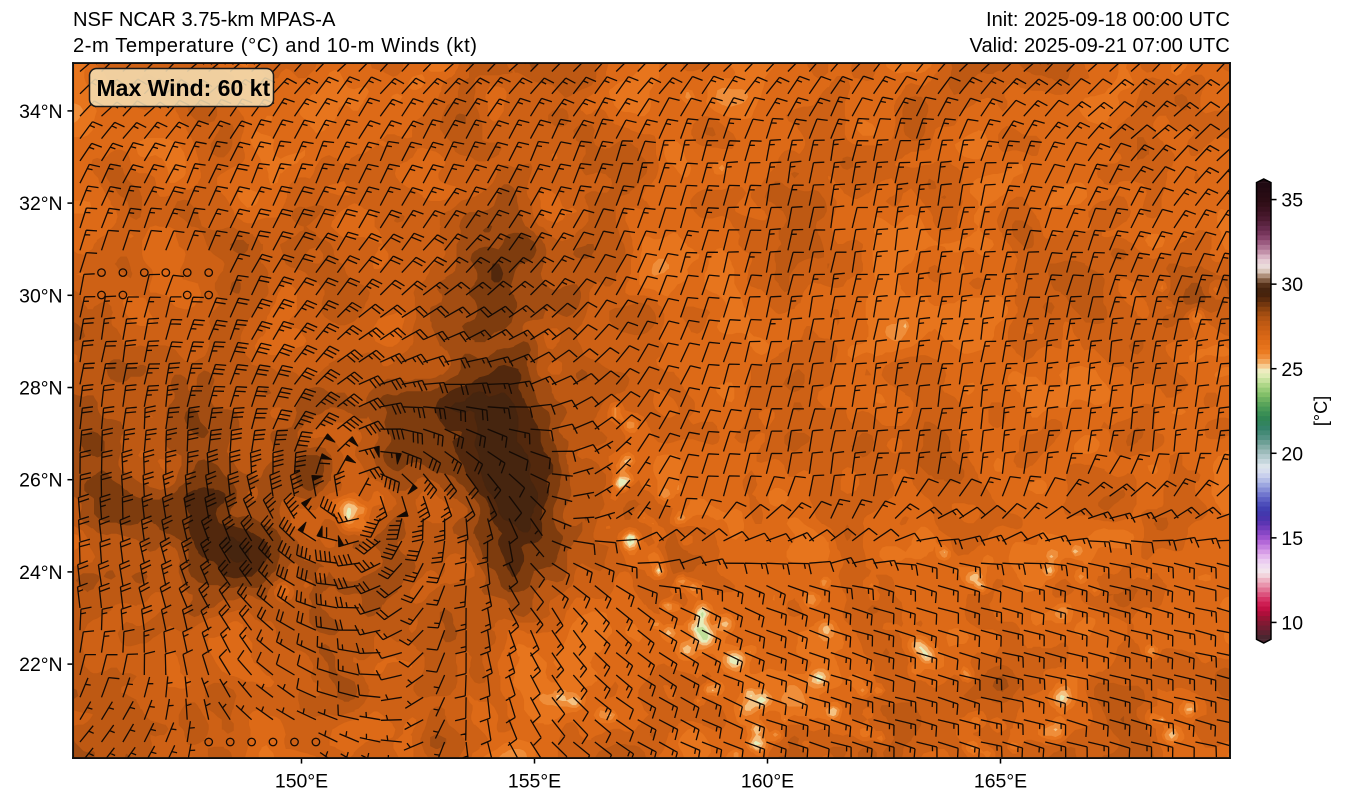 This screenshot has width=1349, height=803. What do you see at coordinates (1108, 20) in the screenshot?
I see `svg-text: Init: 2025-09-18 00:00 UTC` at bounding box center [1108, 20].